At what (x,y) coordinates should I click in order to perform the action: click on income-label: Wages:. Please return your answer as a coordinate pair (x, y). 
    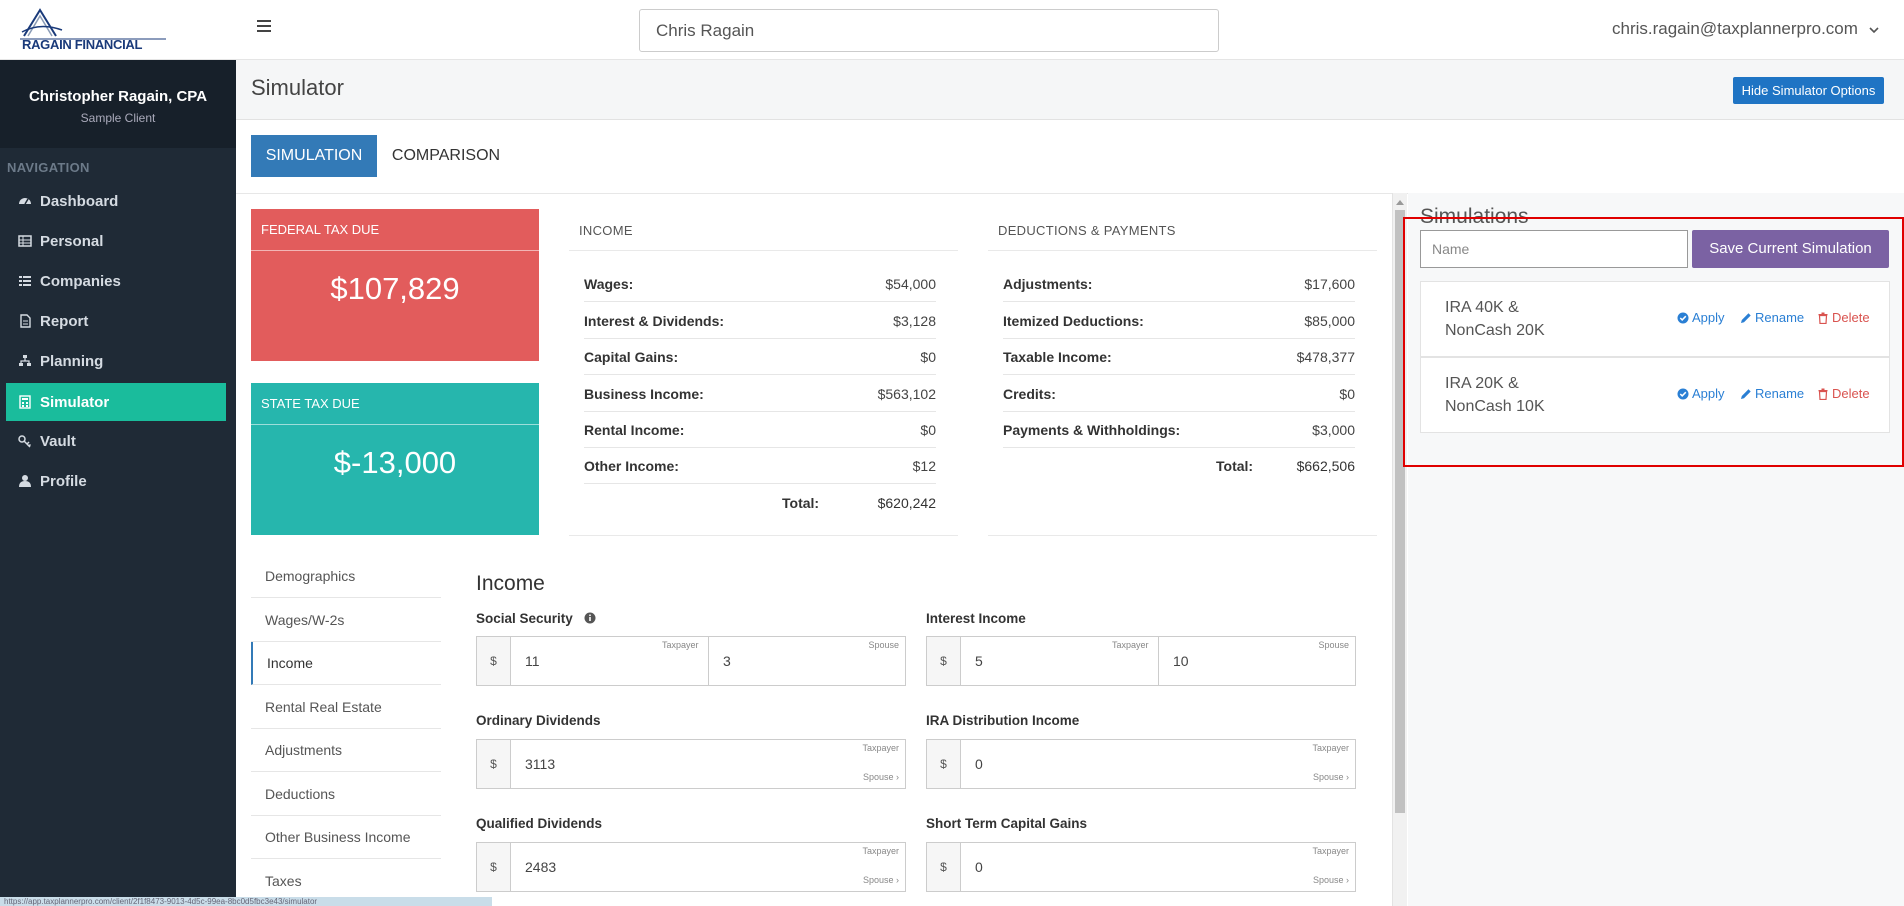
    Looking at the image, I should click on (609, 284).